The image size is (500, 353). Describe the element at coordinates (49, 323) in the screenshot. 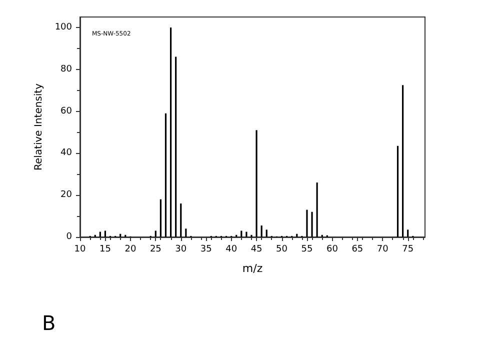

I see `text: B` at that location.